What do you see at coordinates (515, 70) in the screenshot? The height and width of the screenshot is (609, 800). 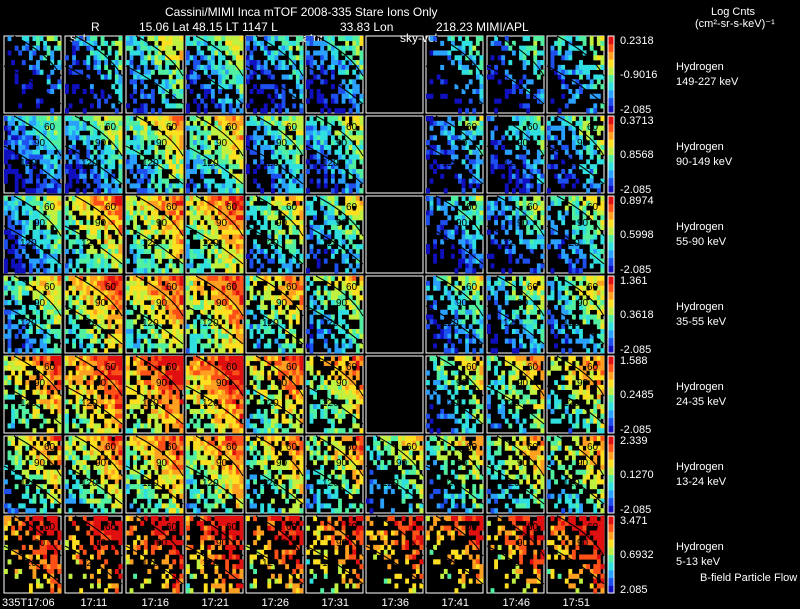 I see `pitch-angle-contours-r0-c8` at bounding box center [515, 70].